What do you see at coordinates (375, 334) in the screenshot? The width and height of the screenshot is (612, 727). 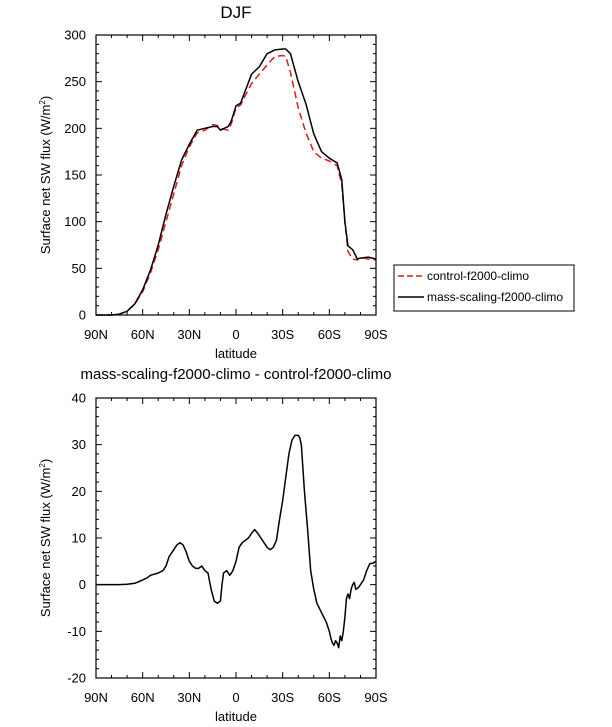 I see `top-x-tick-label: 90S` at bounding box center [375, 334].